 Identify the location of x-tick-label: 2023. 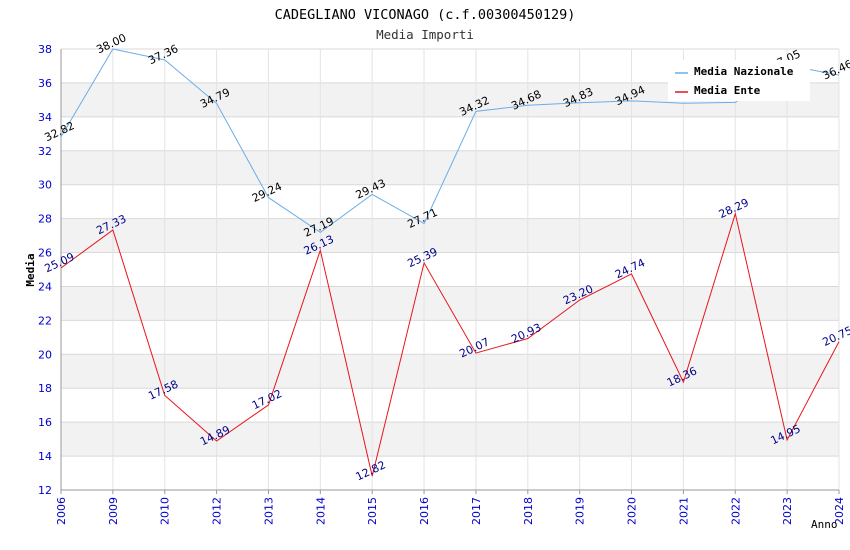
(787, 511).